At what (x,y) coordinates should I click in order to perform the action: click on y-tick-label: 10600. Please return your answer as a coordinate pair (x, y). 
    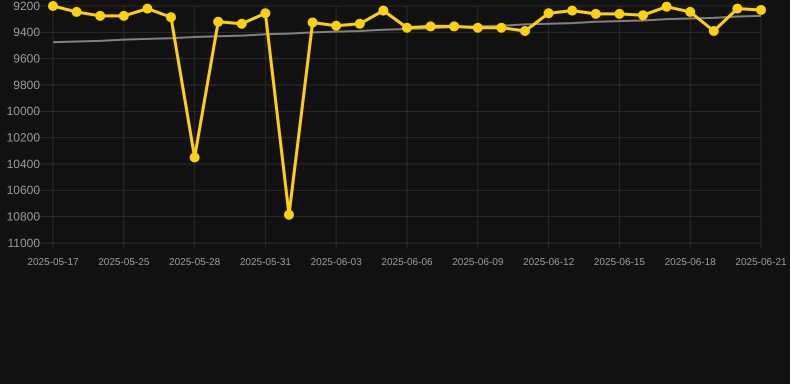
    Looking at the image, I should click on (23, 190).